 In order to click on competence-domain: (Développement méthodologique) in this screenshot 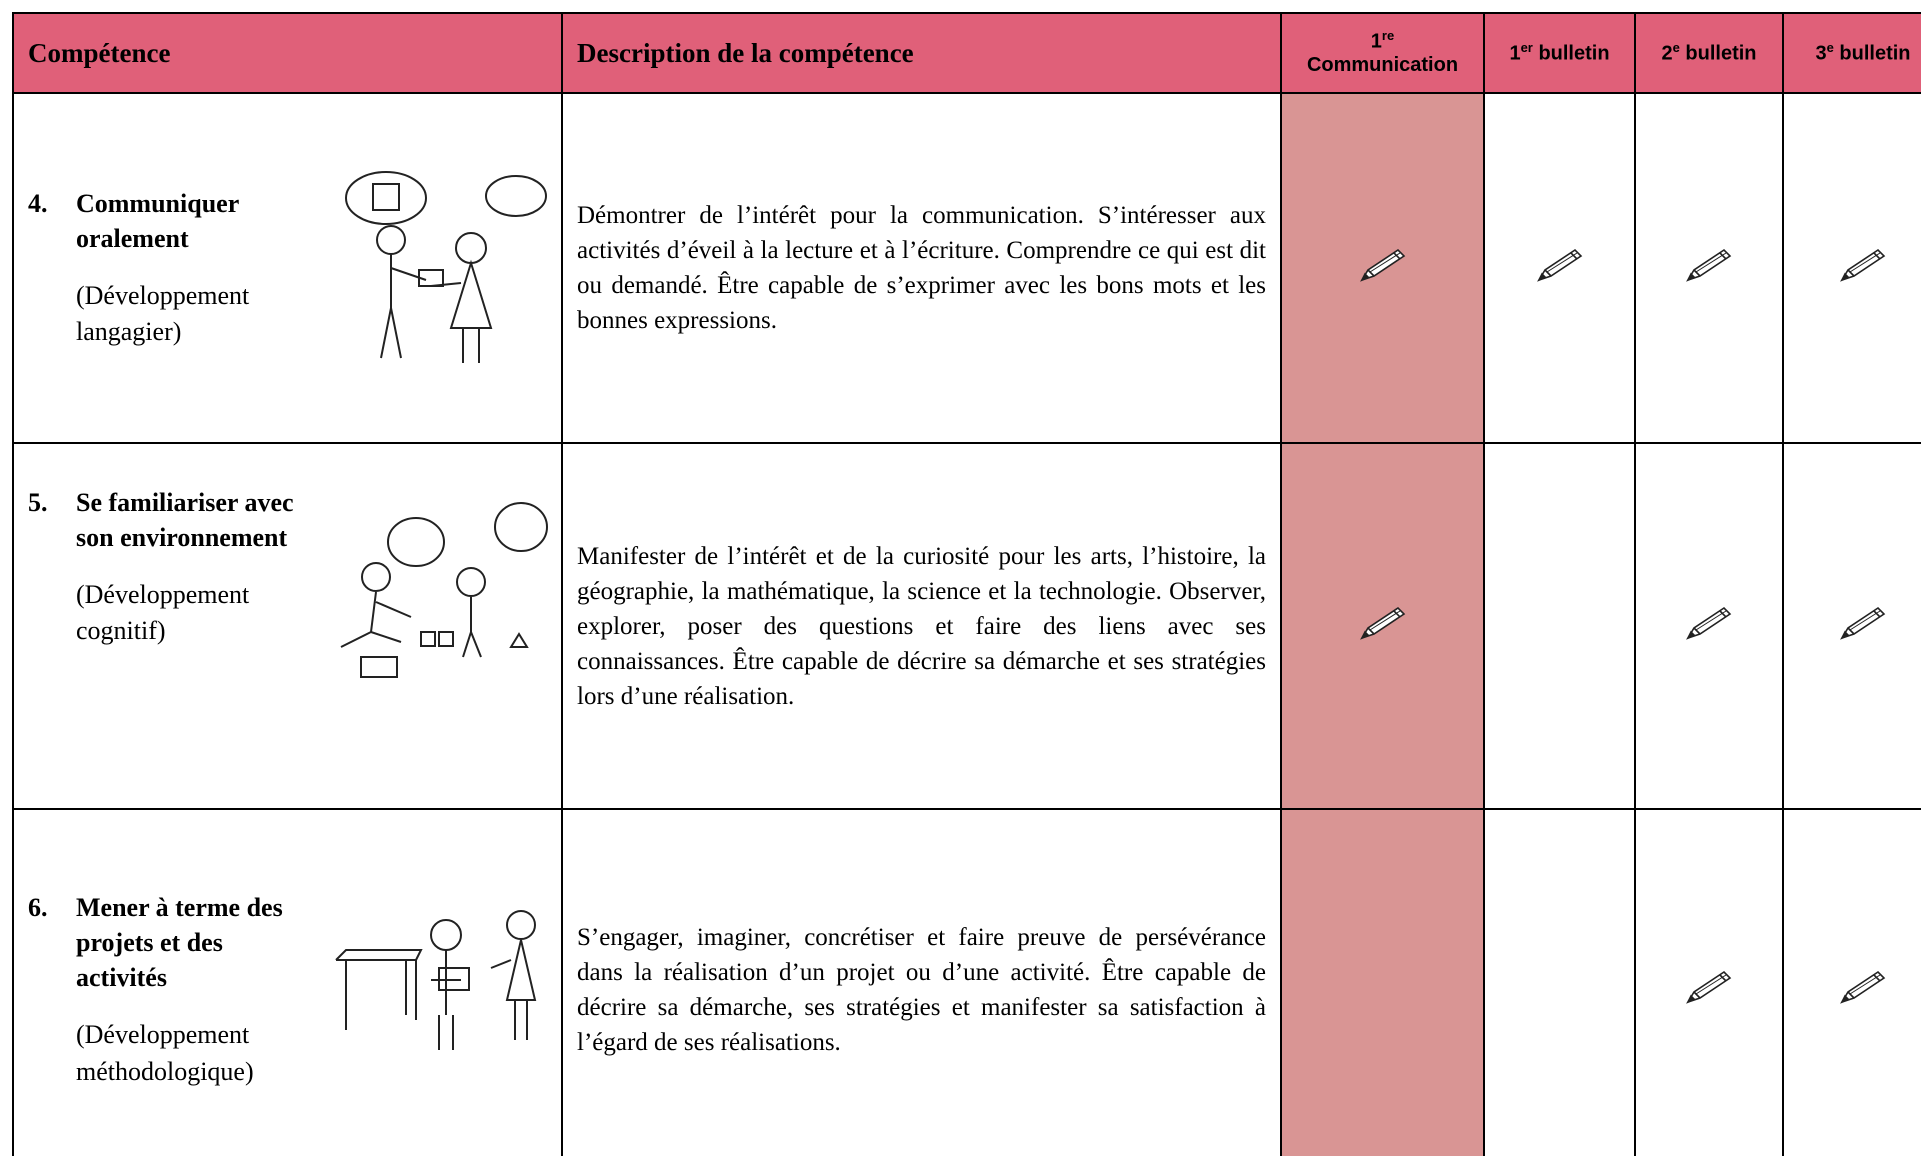, I will do `click(165, 1053)`.